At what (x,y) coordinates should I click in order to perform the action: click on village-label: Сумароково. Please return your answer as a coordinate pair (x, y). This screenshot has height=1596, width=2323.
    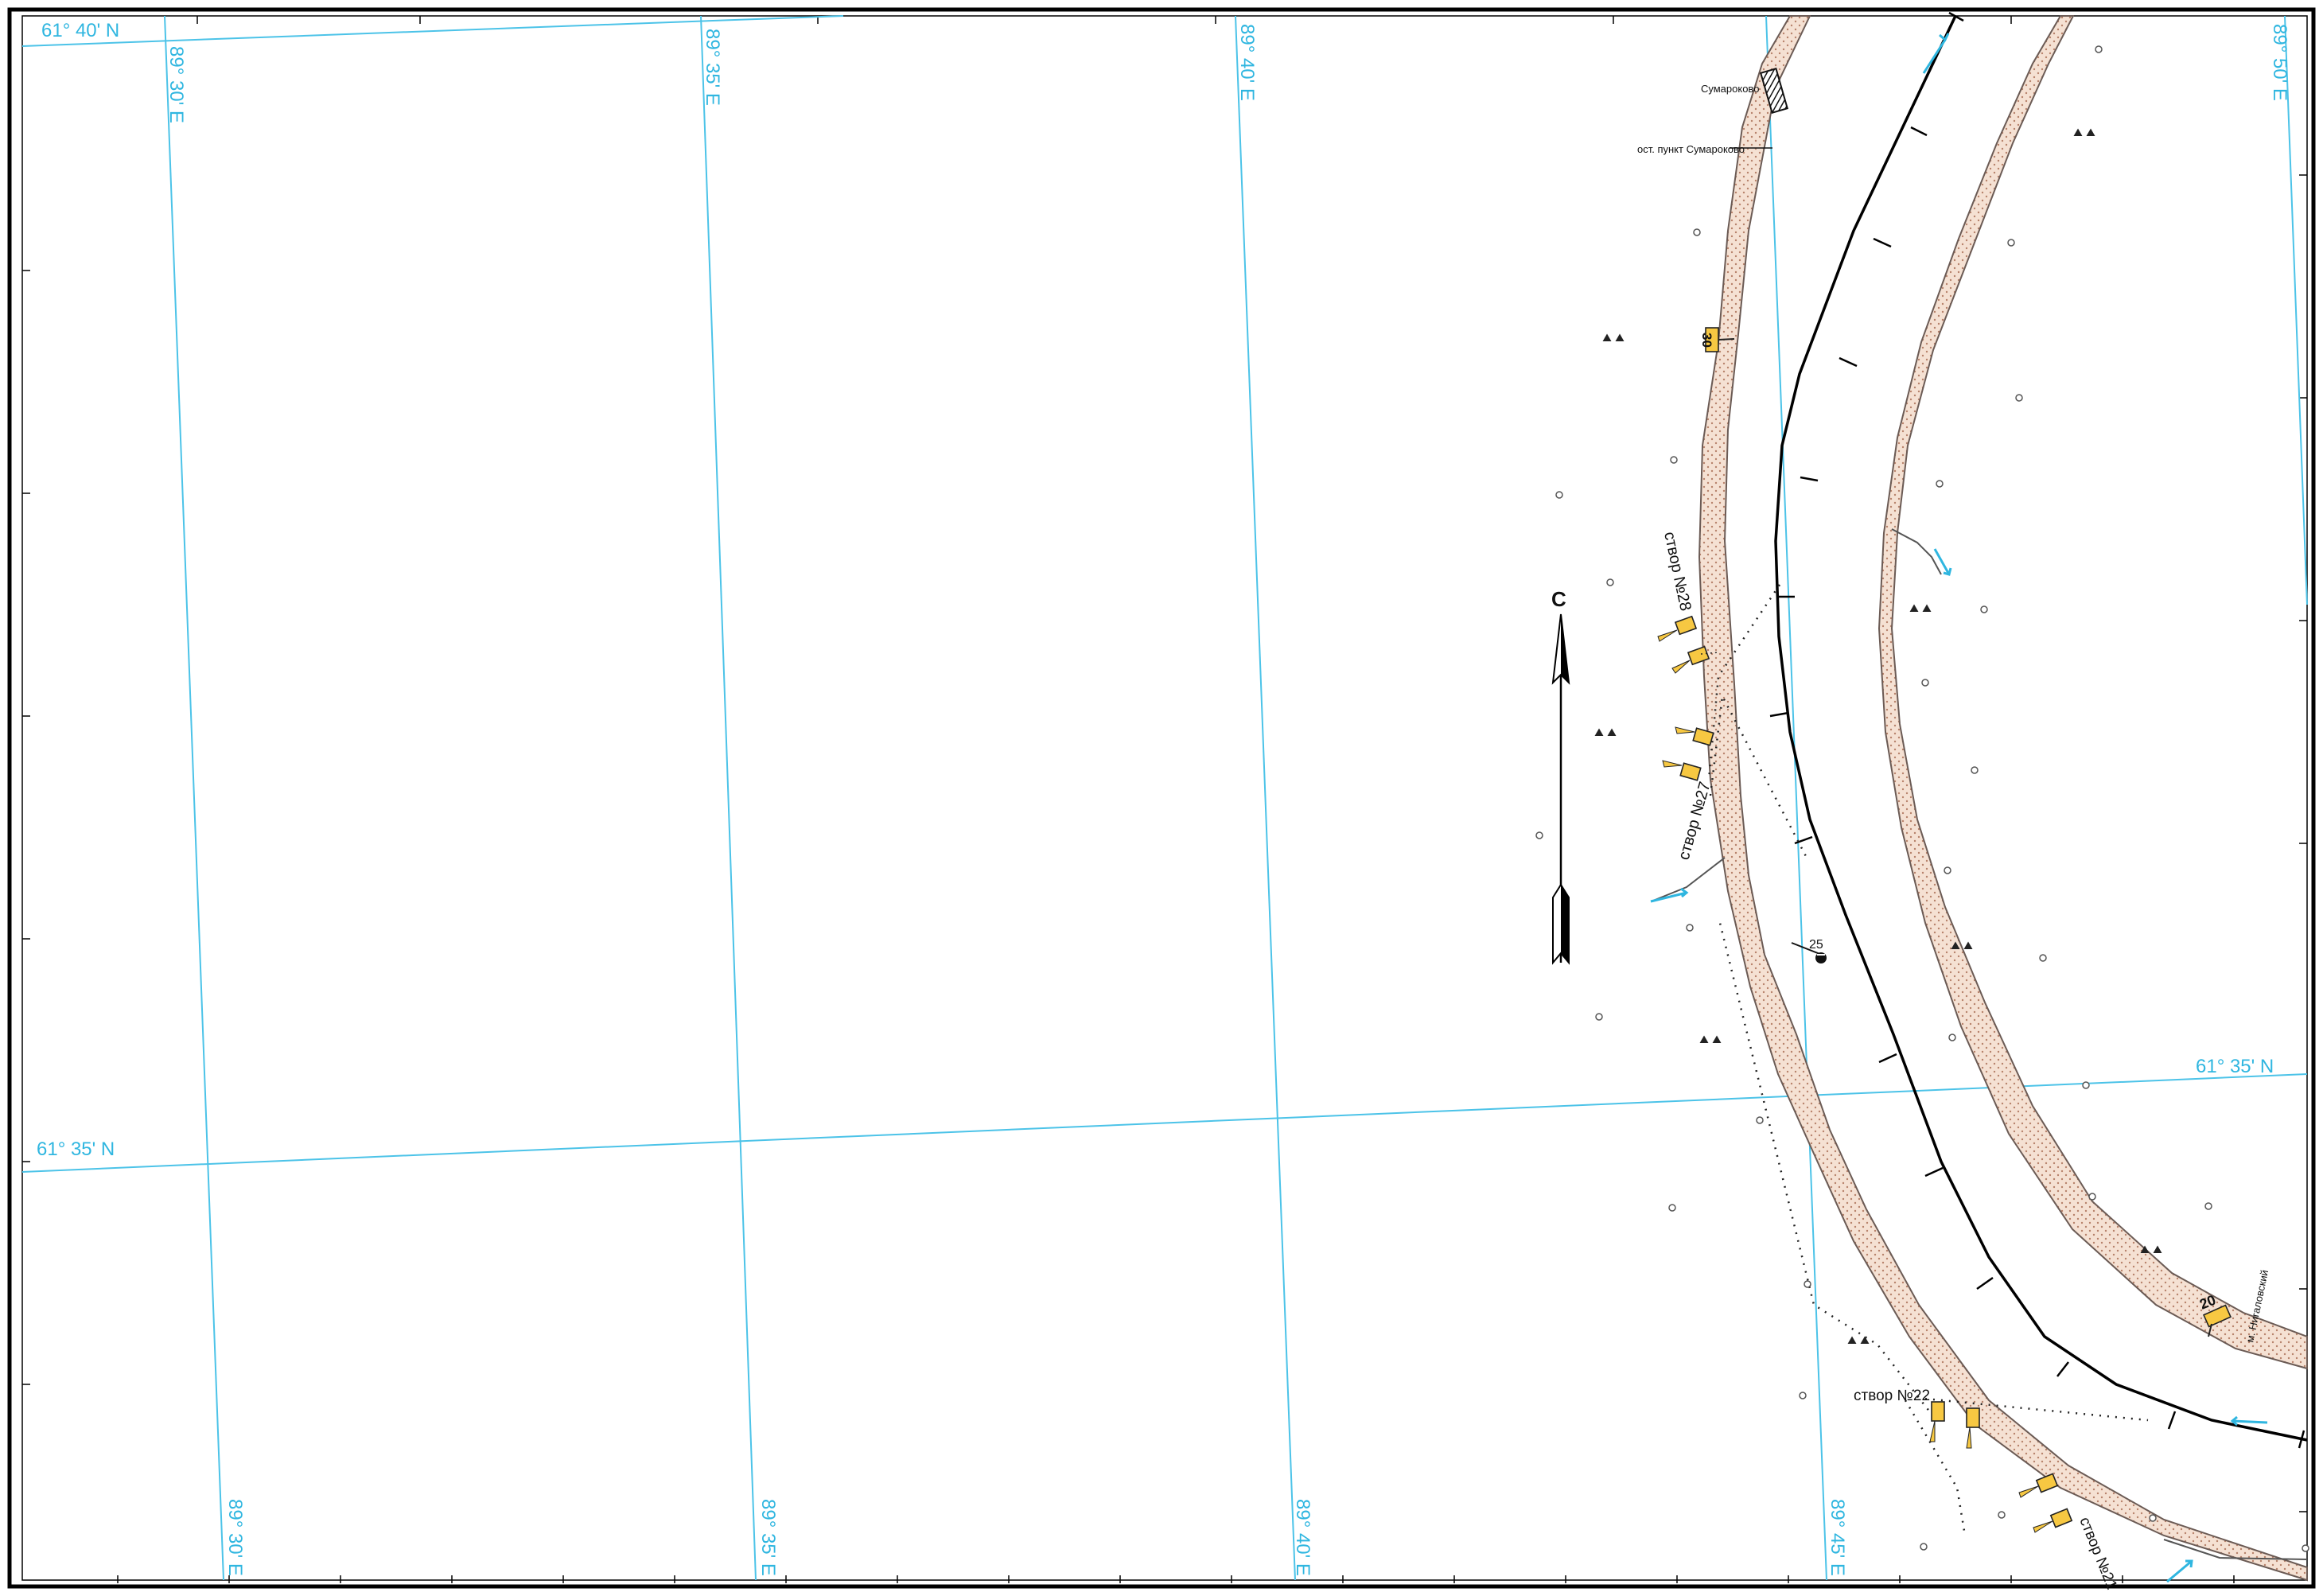
    Looking at the image, I should click on (1730, 89).